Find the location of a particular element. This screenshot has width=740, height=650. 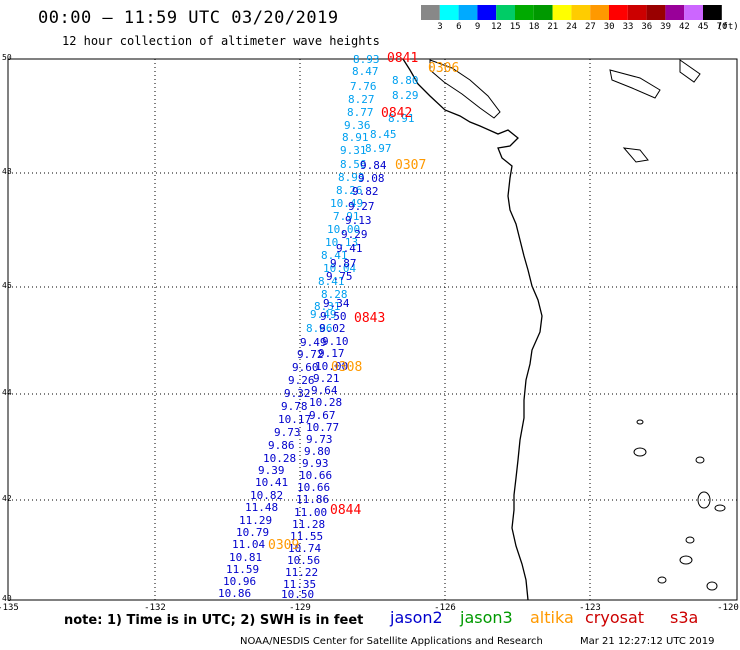

pass-time-label: 0306 is located at coordinates (443, 68).